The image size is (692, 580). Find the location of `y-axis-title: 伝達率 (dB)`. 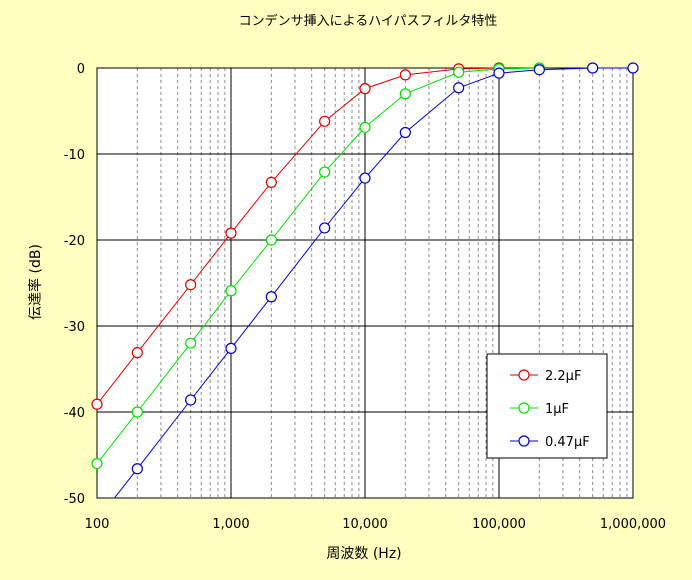

y-axis-title: 伝達率 (dB) is located at coordinates (35, 282).